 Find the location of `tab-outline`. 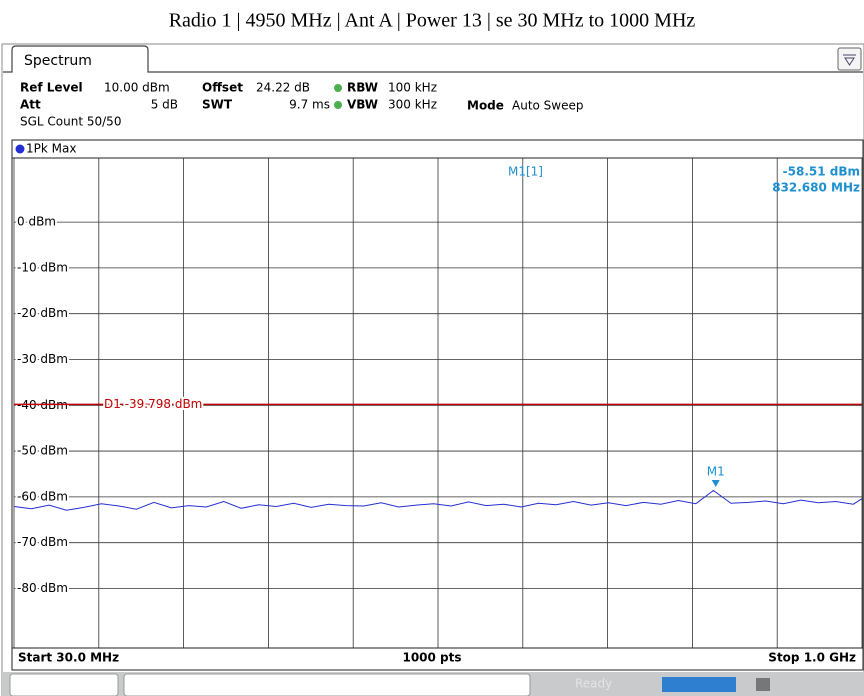

tab-outline is located at coordinates (433, 59).